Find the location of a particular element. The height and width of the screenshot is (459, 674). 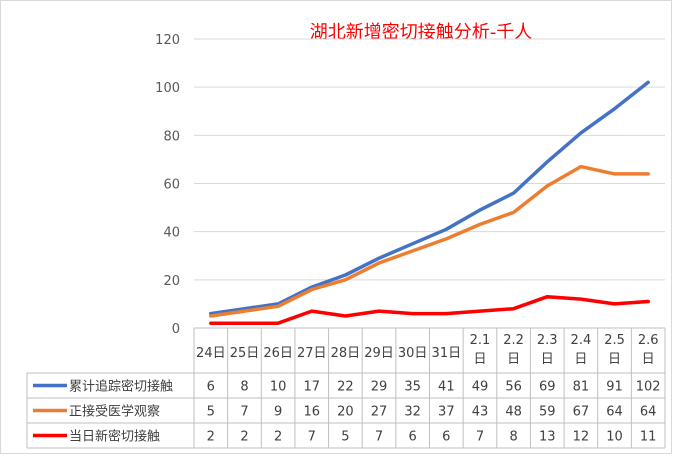

data-value-label: 13 is located at coordinates (547, 437).